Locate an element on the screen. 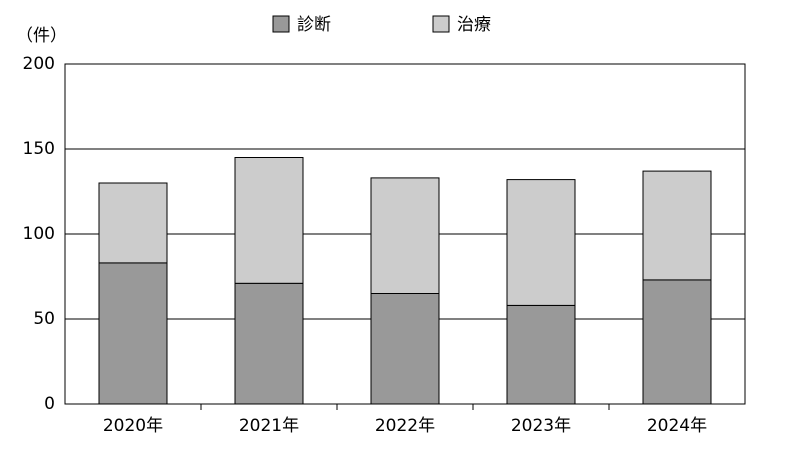 The height and width of the screenshot is (453, 787). y-tick-label: 0 is located at coordinates (49, 404).